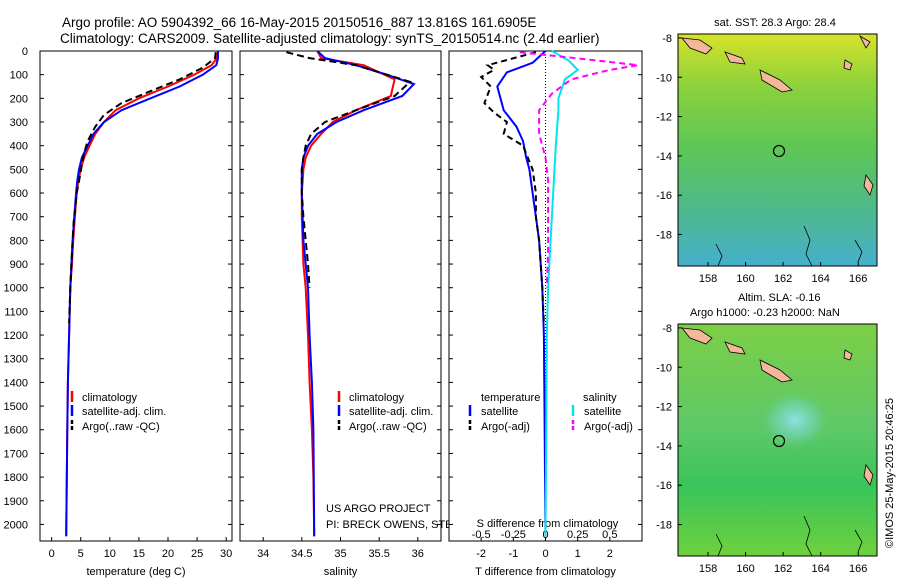 The height and width of the screenshot is (580, 900). I want to click on s-diff-tick-label: 0.5, so click(609, 535).